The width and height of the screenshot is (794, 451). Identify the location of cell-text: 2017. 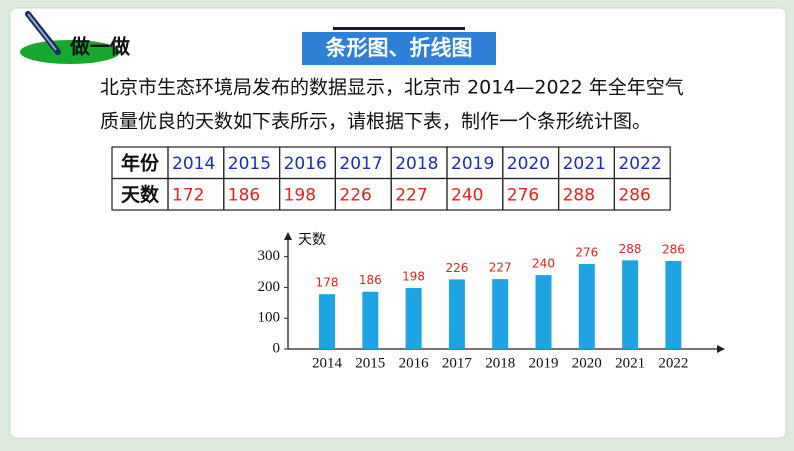
(360, 164).